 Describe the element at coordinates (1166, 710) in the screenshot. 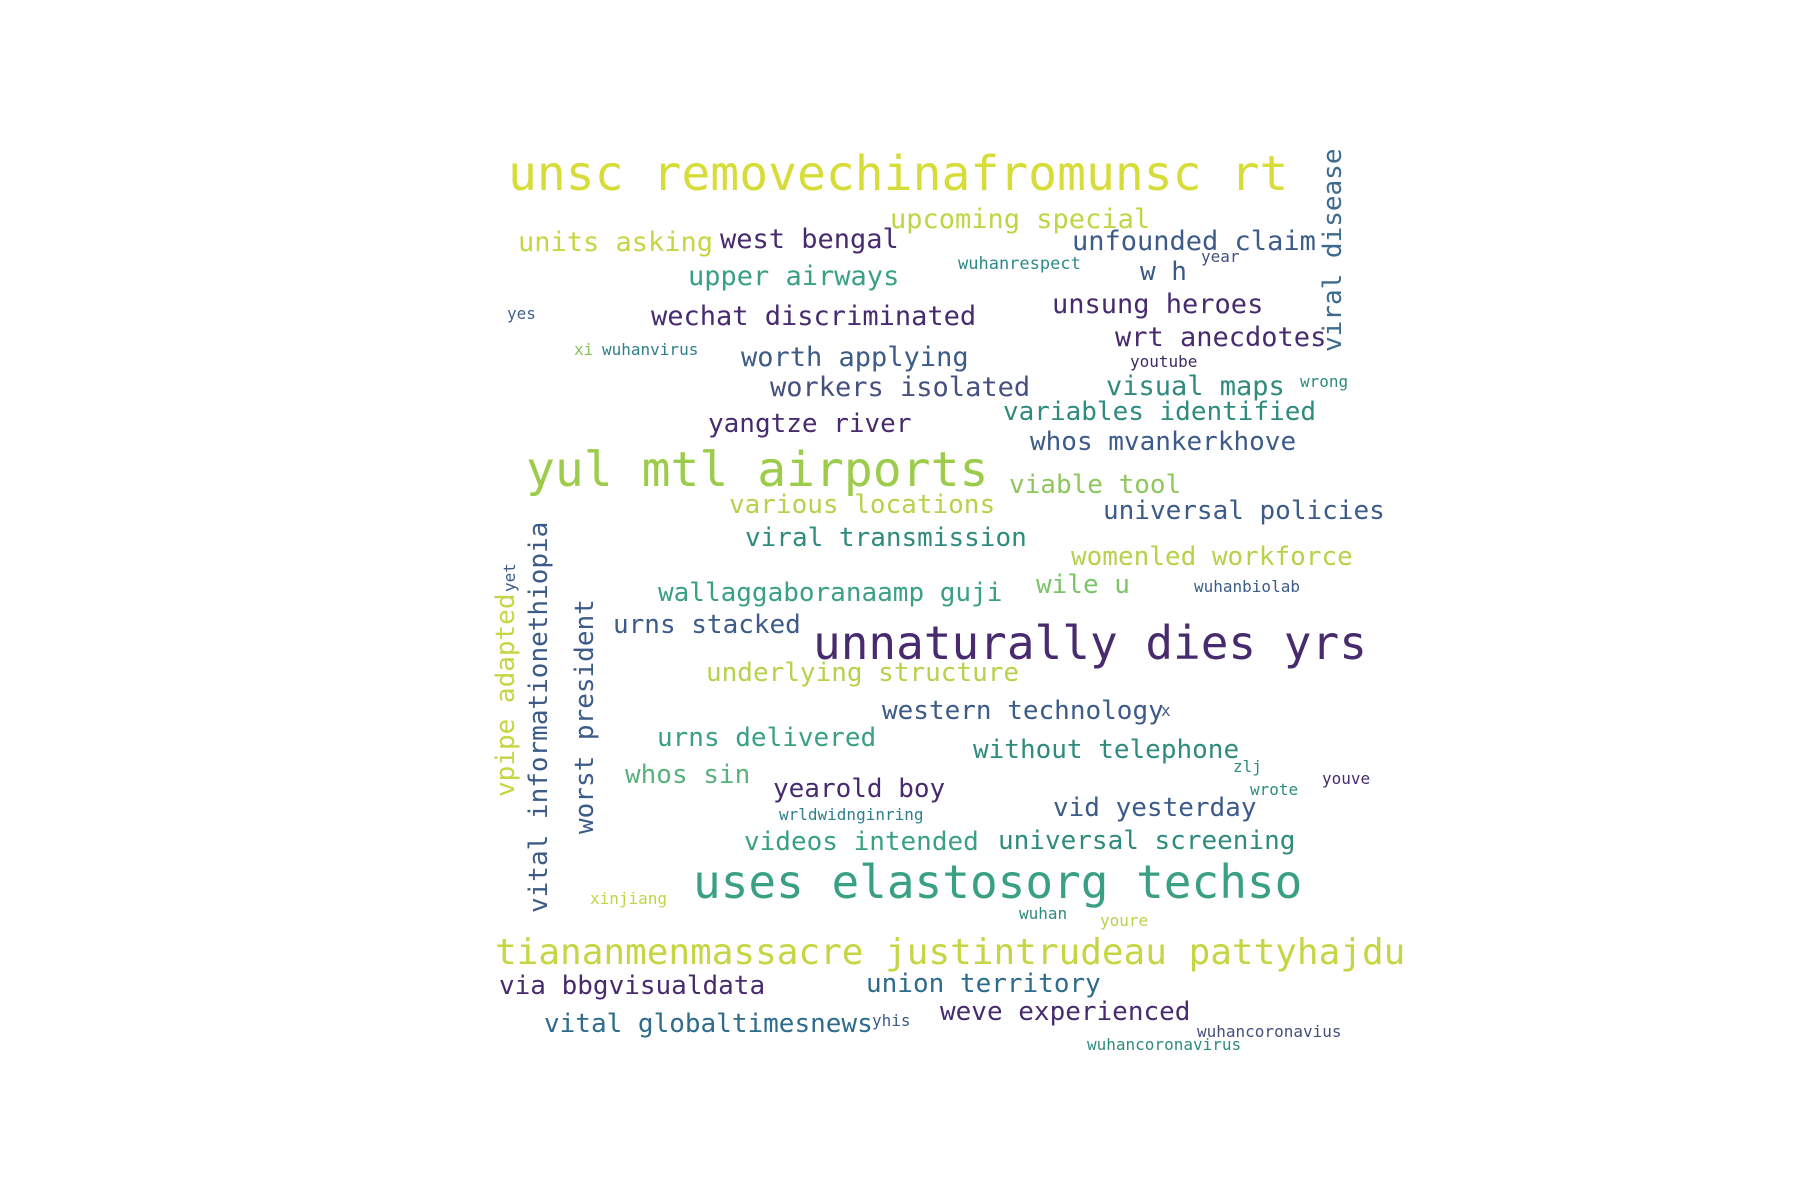

I see `word: x` at that location.